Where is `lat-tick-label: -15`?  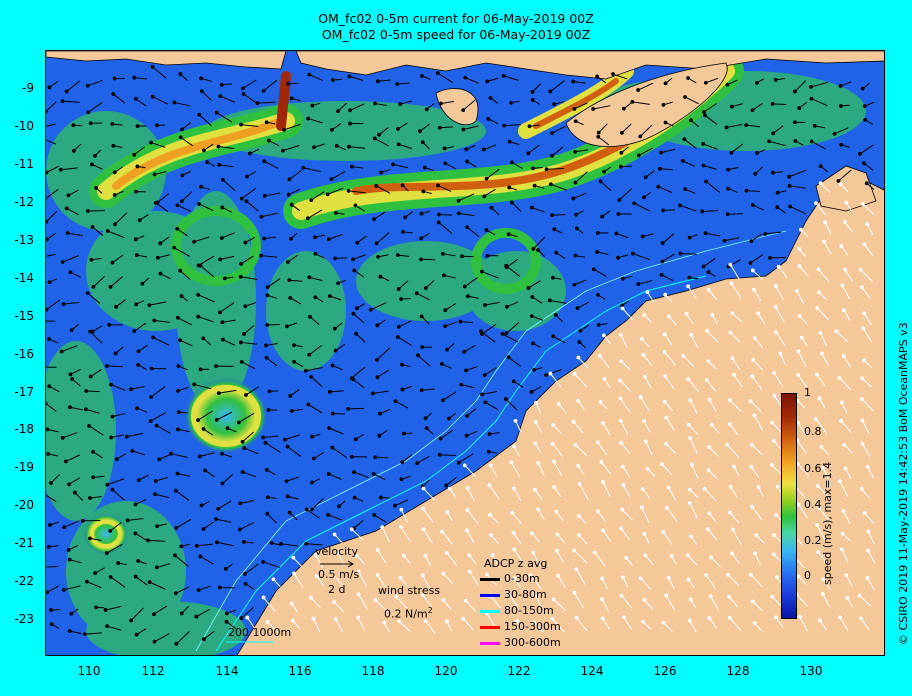 lat-tick-label: -15 is located at coordinates (24, 316).